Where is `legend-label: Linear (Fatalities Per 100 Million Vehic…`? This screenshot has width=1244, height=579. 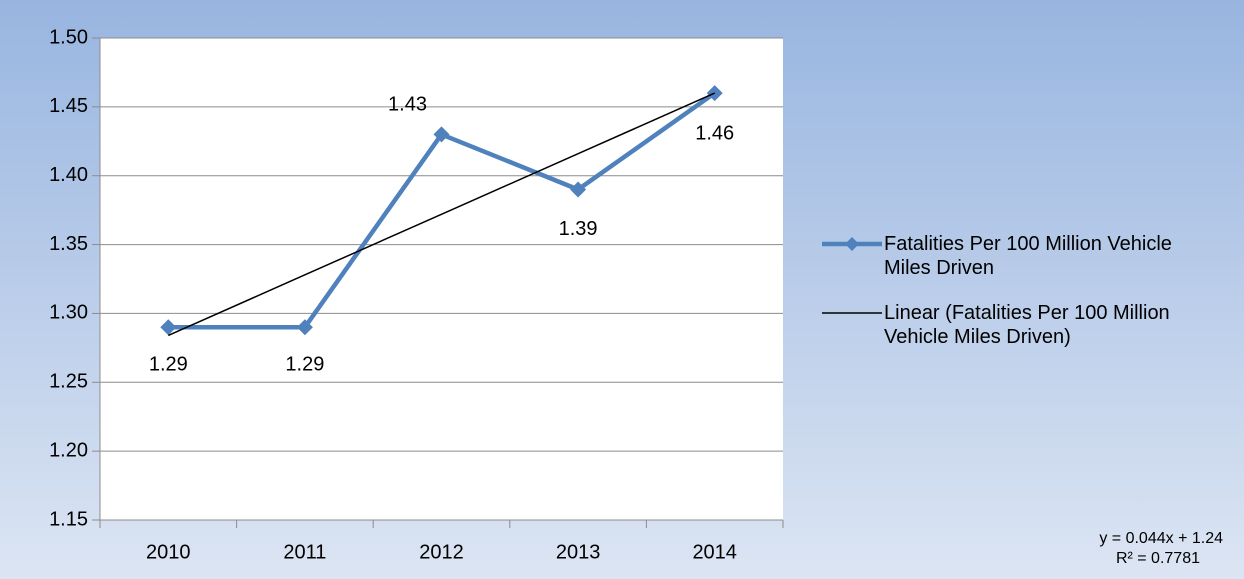 legend-label: Linear (Fatalities Per 100 Million Vehic… is located at coordinates (1027, 325).